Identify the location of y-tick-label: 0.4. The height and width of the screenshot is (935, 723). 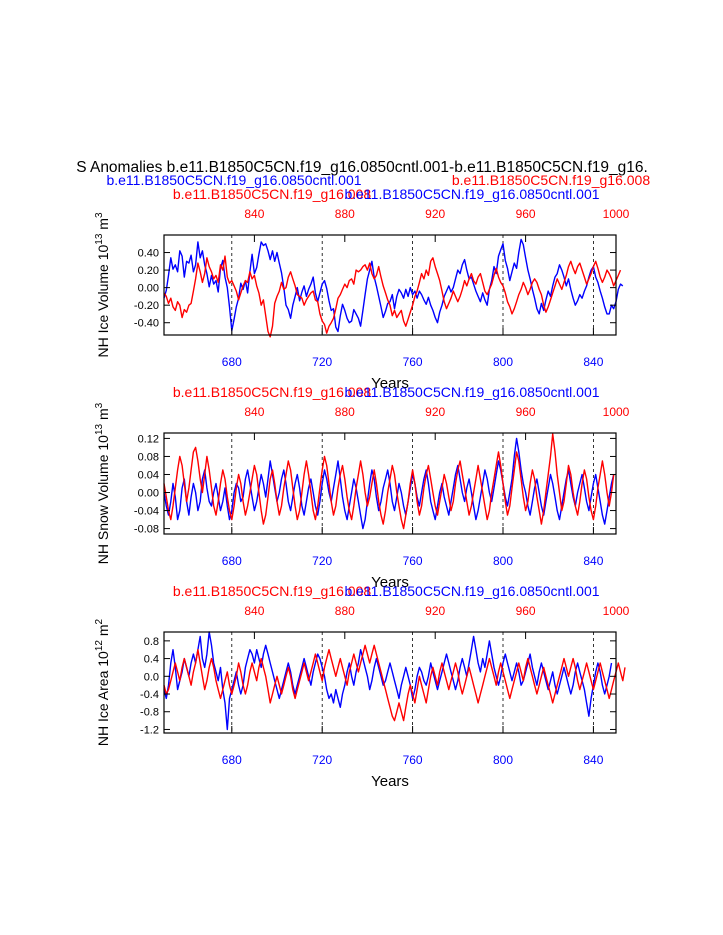
(151, 660).